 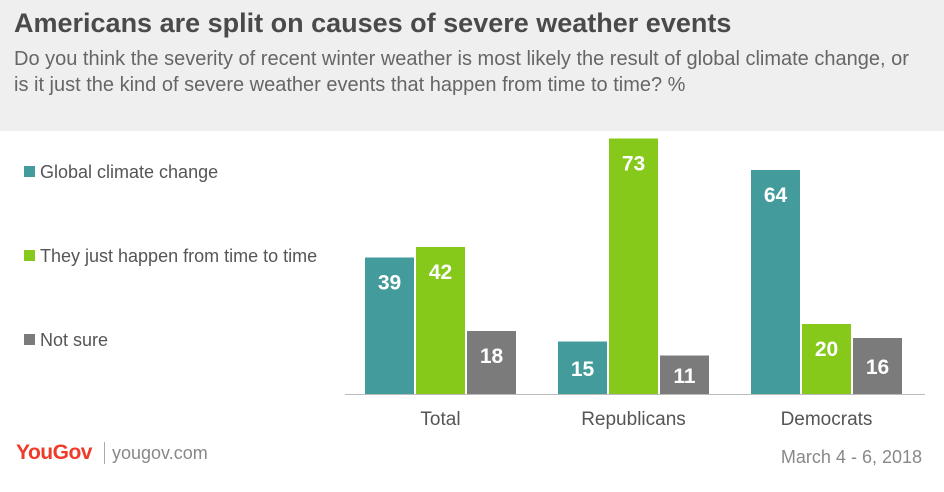 I want to click on legend-label: Global climate change, so click(x=129, y=172).